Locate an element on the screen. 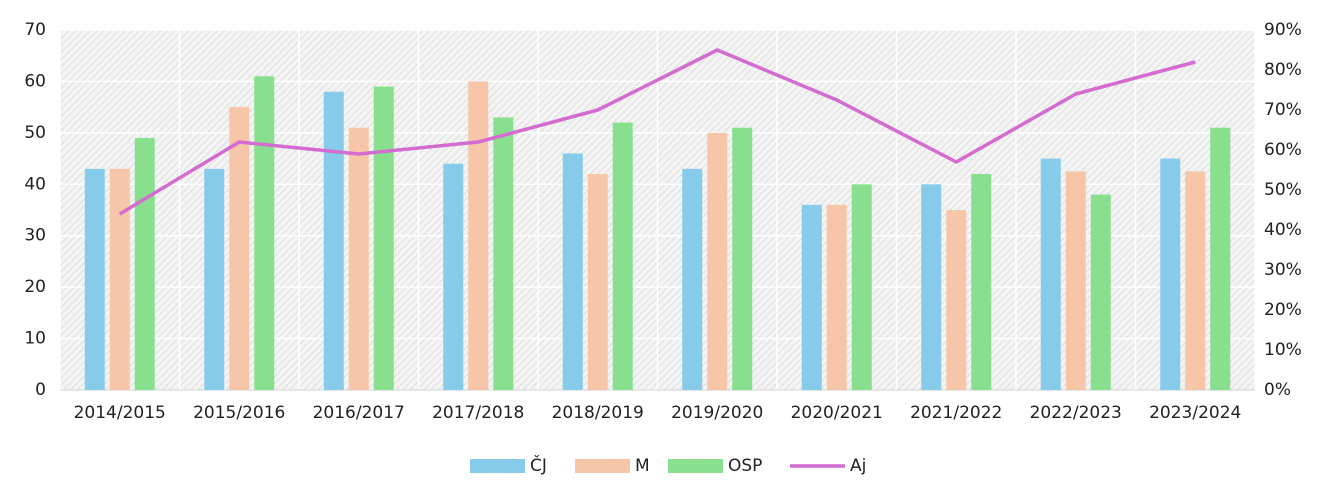  y2-tick-label: 70% is located at coordinates (1283, 110).